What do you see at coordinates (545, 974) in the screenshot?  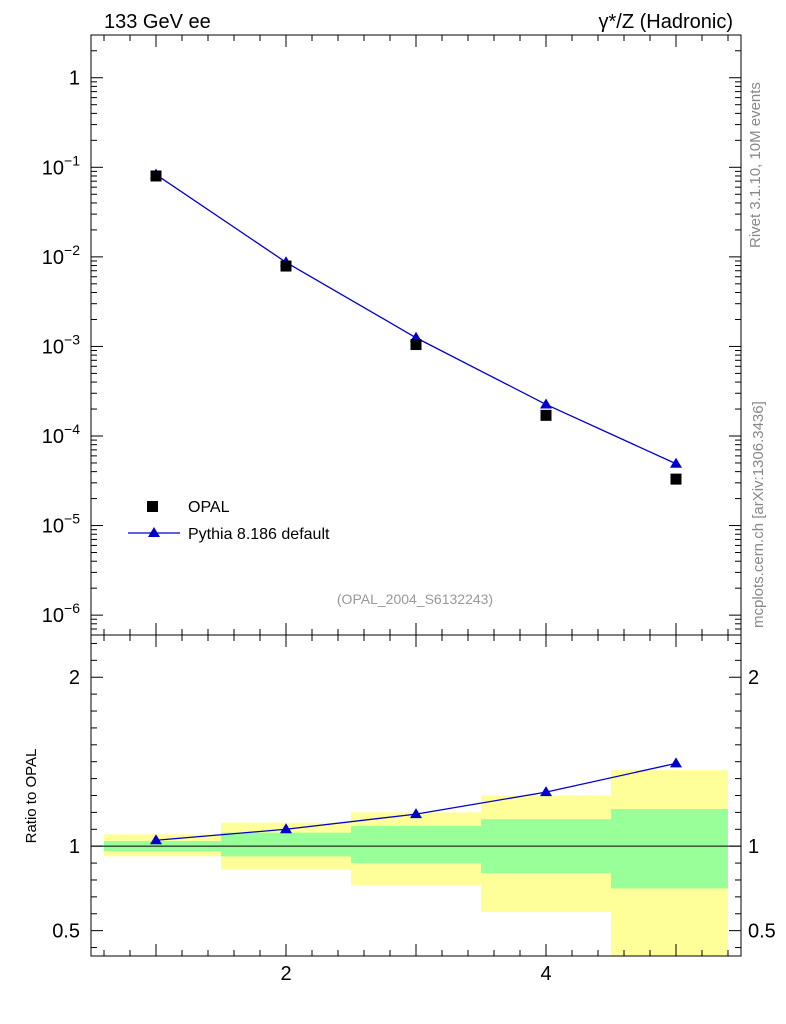 I see `x-tick-label: 4` at bounding box center [545, 974].